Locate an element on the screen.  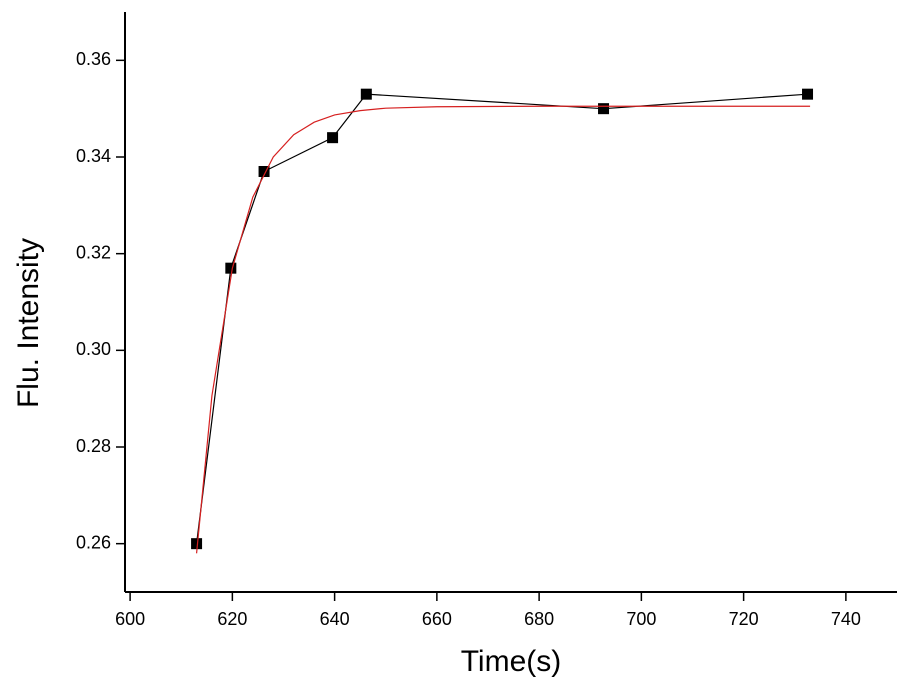
y-tick-label: 0.28 is located at coordinates (93, 446).